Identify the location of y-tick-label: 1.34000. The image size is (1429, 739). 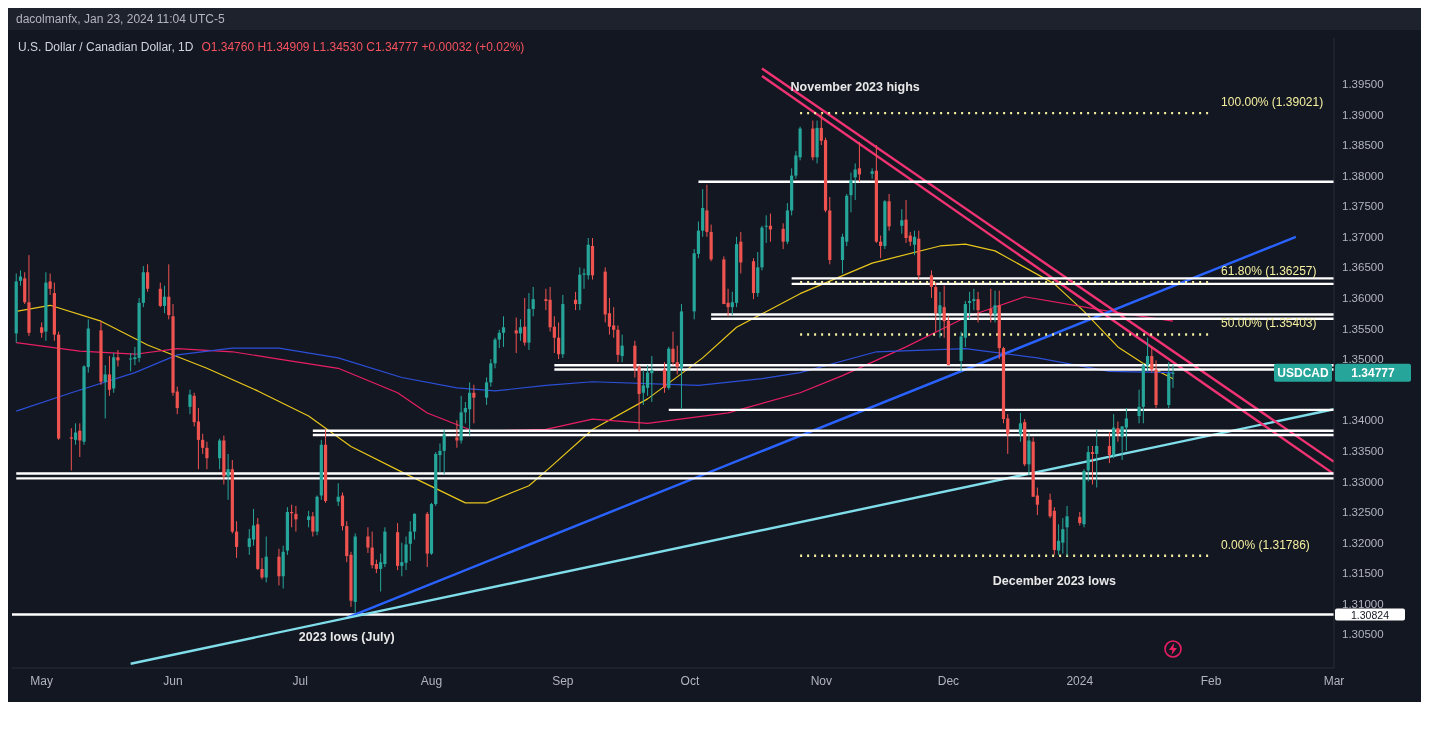
(1363, 420).